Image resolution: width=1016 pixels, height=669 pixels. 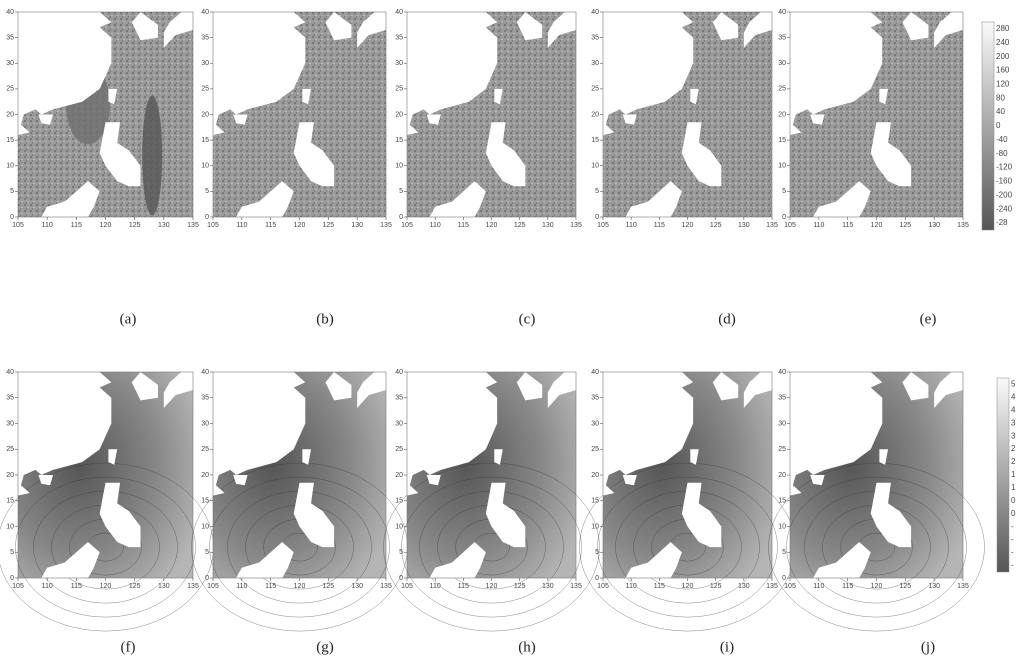 I want to click on colorbar-label: -200, so click(x=1004, y=194).